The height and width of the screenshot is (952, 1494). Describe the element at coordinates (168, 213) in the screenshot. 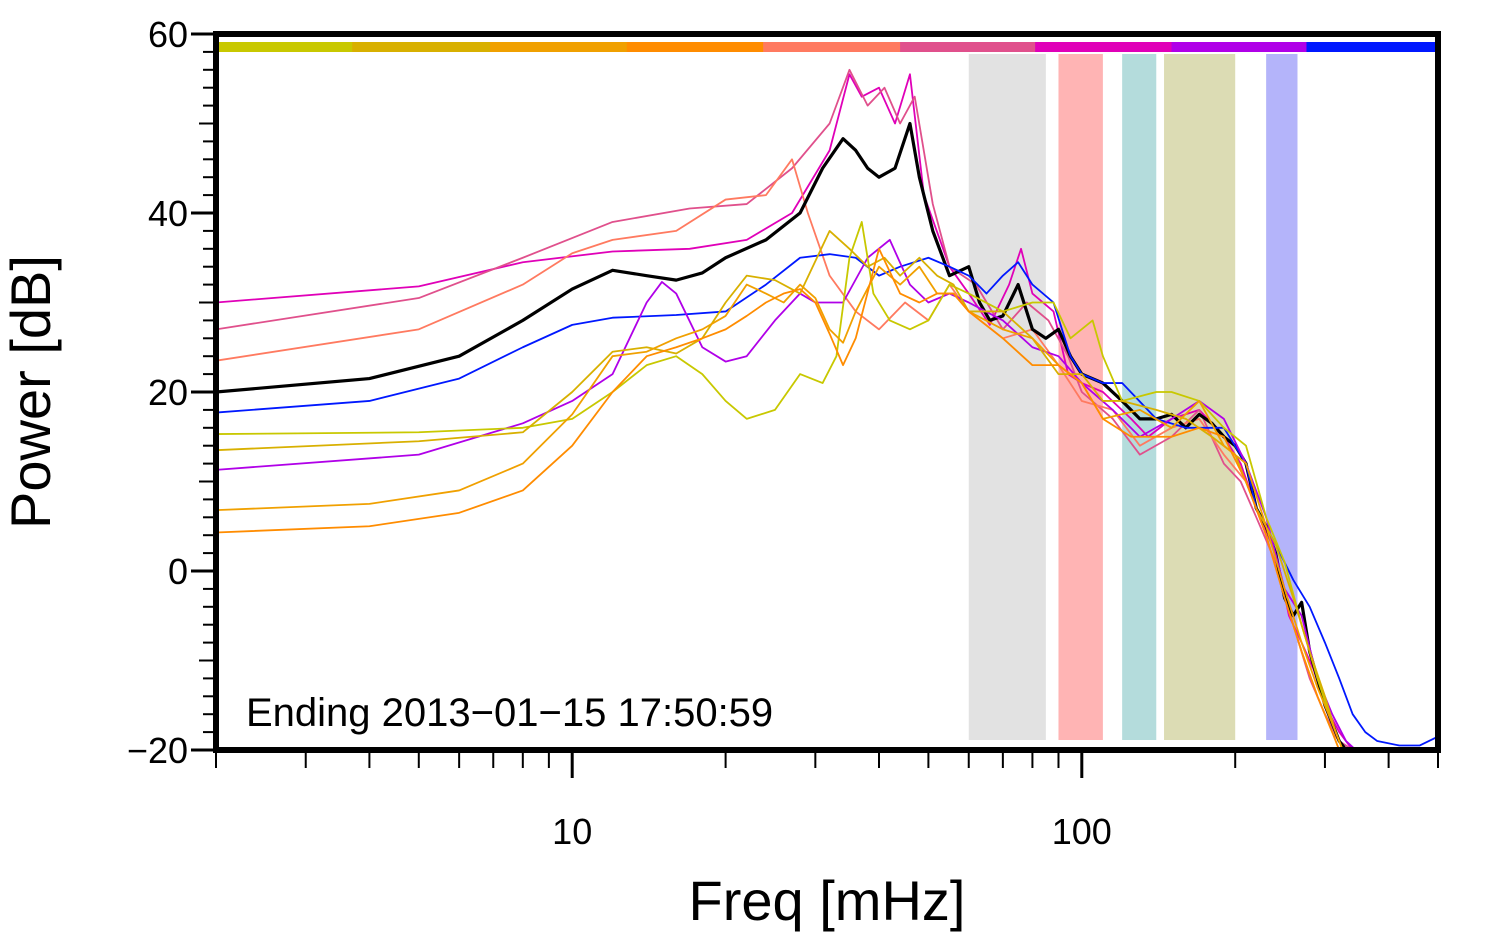

I see `y-tick-label: 40` at that location.